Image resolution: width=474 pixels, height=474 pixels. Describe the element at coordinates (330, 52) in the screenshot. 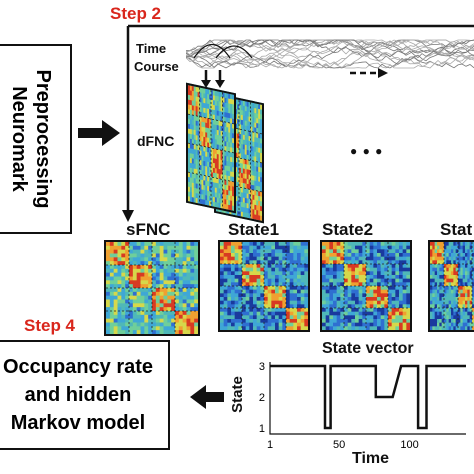

I see `timecourse-signal` at that location.